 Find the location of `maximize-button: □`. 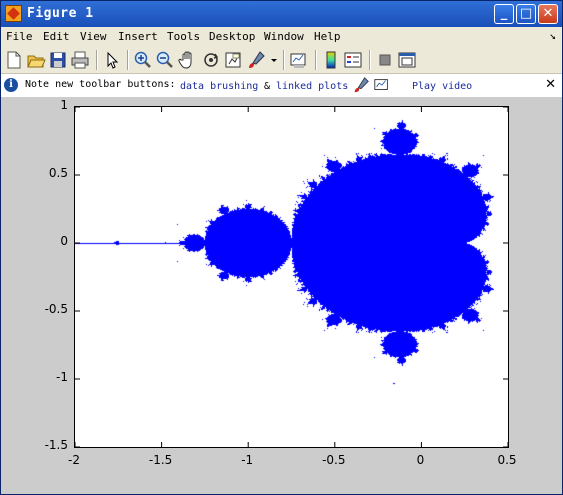

maximize-button: □ is located at coordinates (526, 14).